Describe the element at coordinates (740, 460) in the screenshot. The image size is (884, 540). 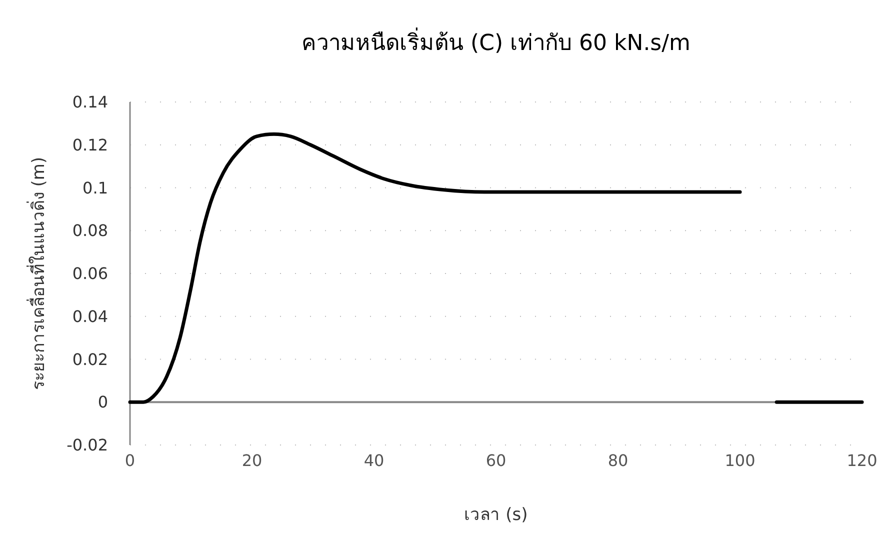
I see `x-tick-label: 100` at that location.